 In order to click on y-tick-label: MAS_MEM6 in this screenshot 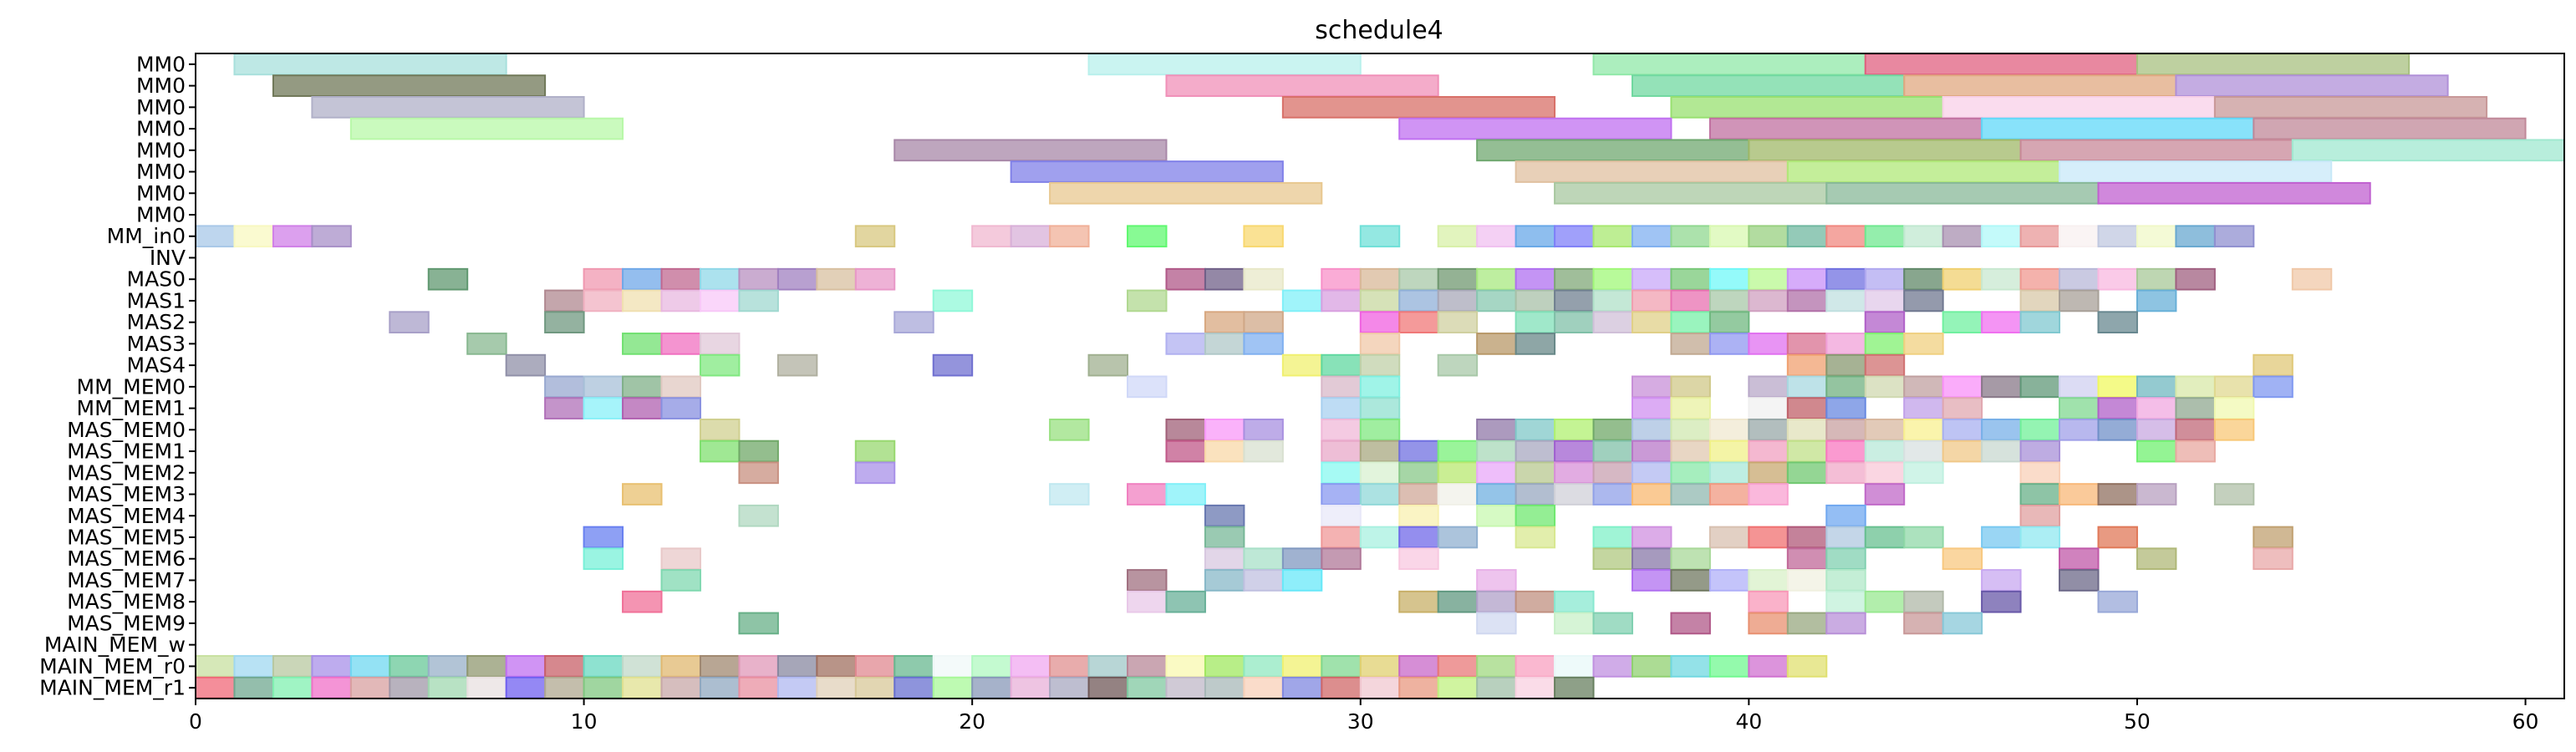, I will do `click(126, 559)`.